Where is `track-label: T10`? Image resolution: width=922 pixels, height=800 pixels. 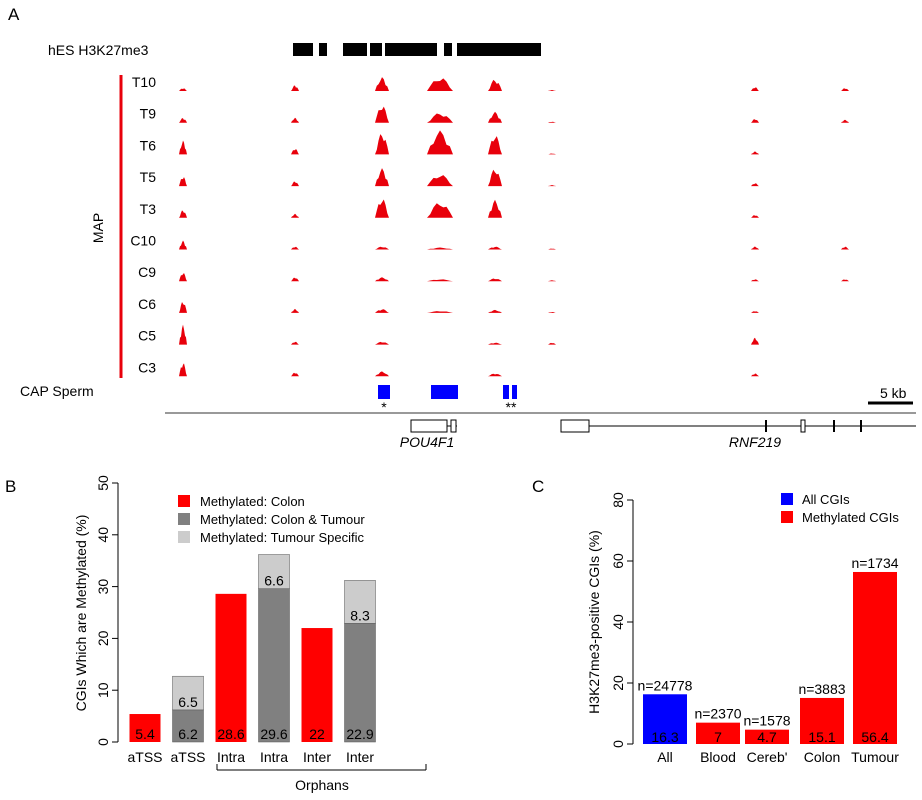
track-label: T10 is located at coordinates (144, 82).